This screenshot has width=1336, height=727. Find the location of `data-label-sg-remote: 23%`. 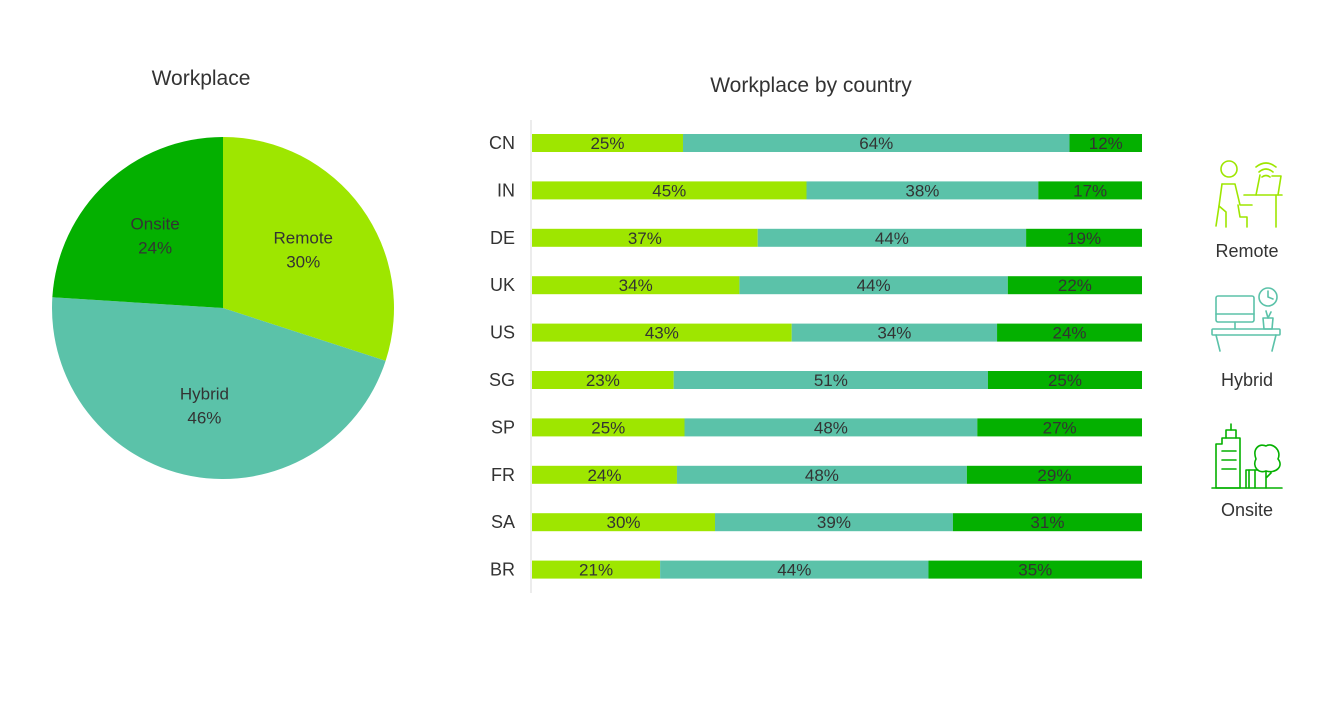

data-label-sg-remote: 23% is located at coordinates (603, 380).